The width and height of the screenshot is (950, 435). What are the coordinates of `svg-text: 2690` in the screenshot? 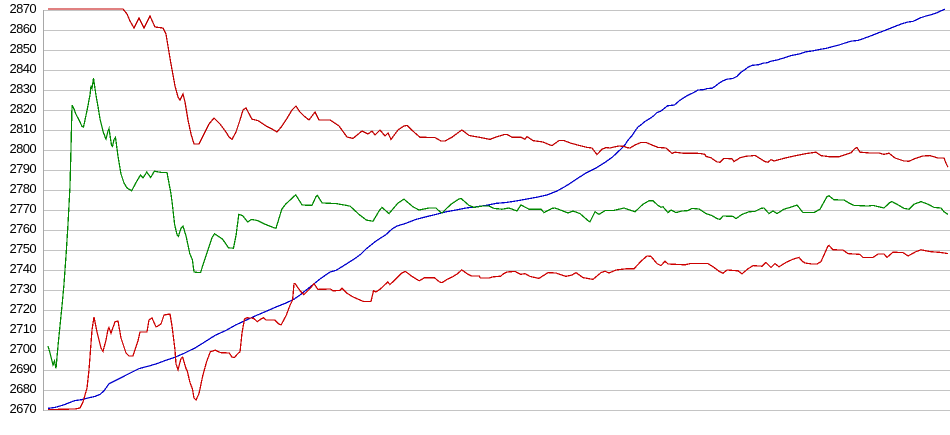 It's located at (22, 368).